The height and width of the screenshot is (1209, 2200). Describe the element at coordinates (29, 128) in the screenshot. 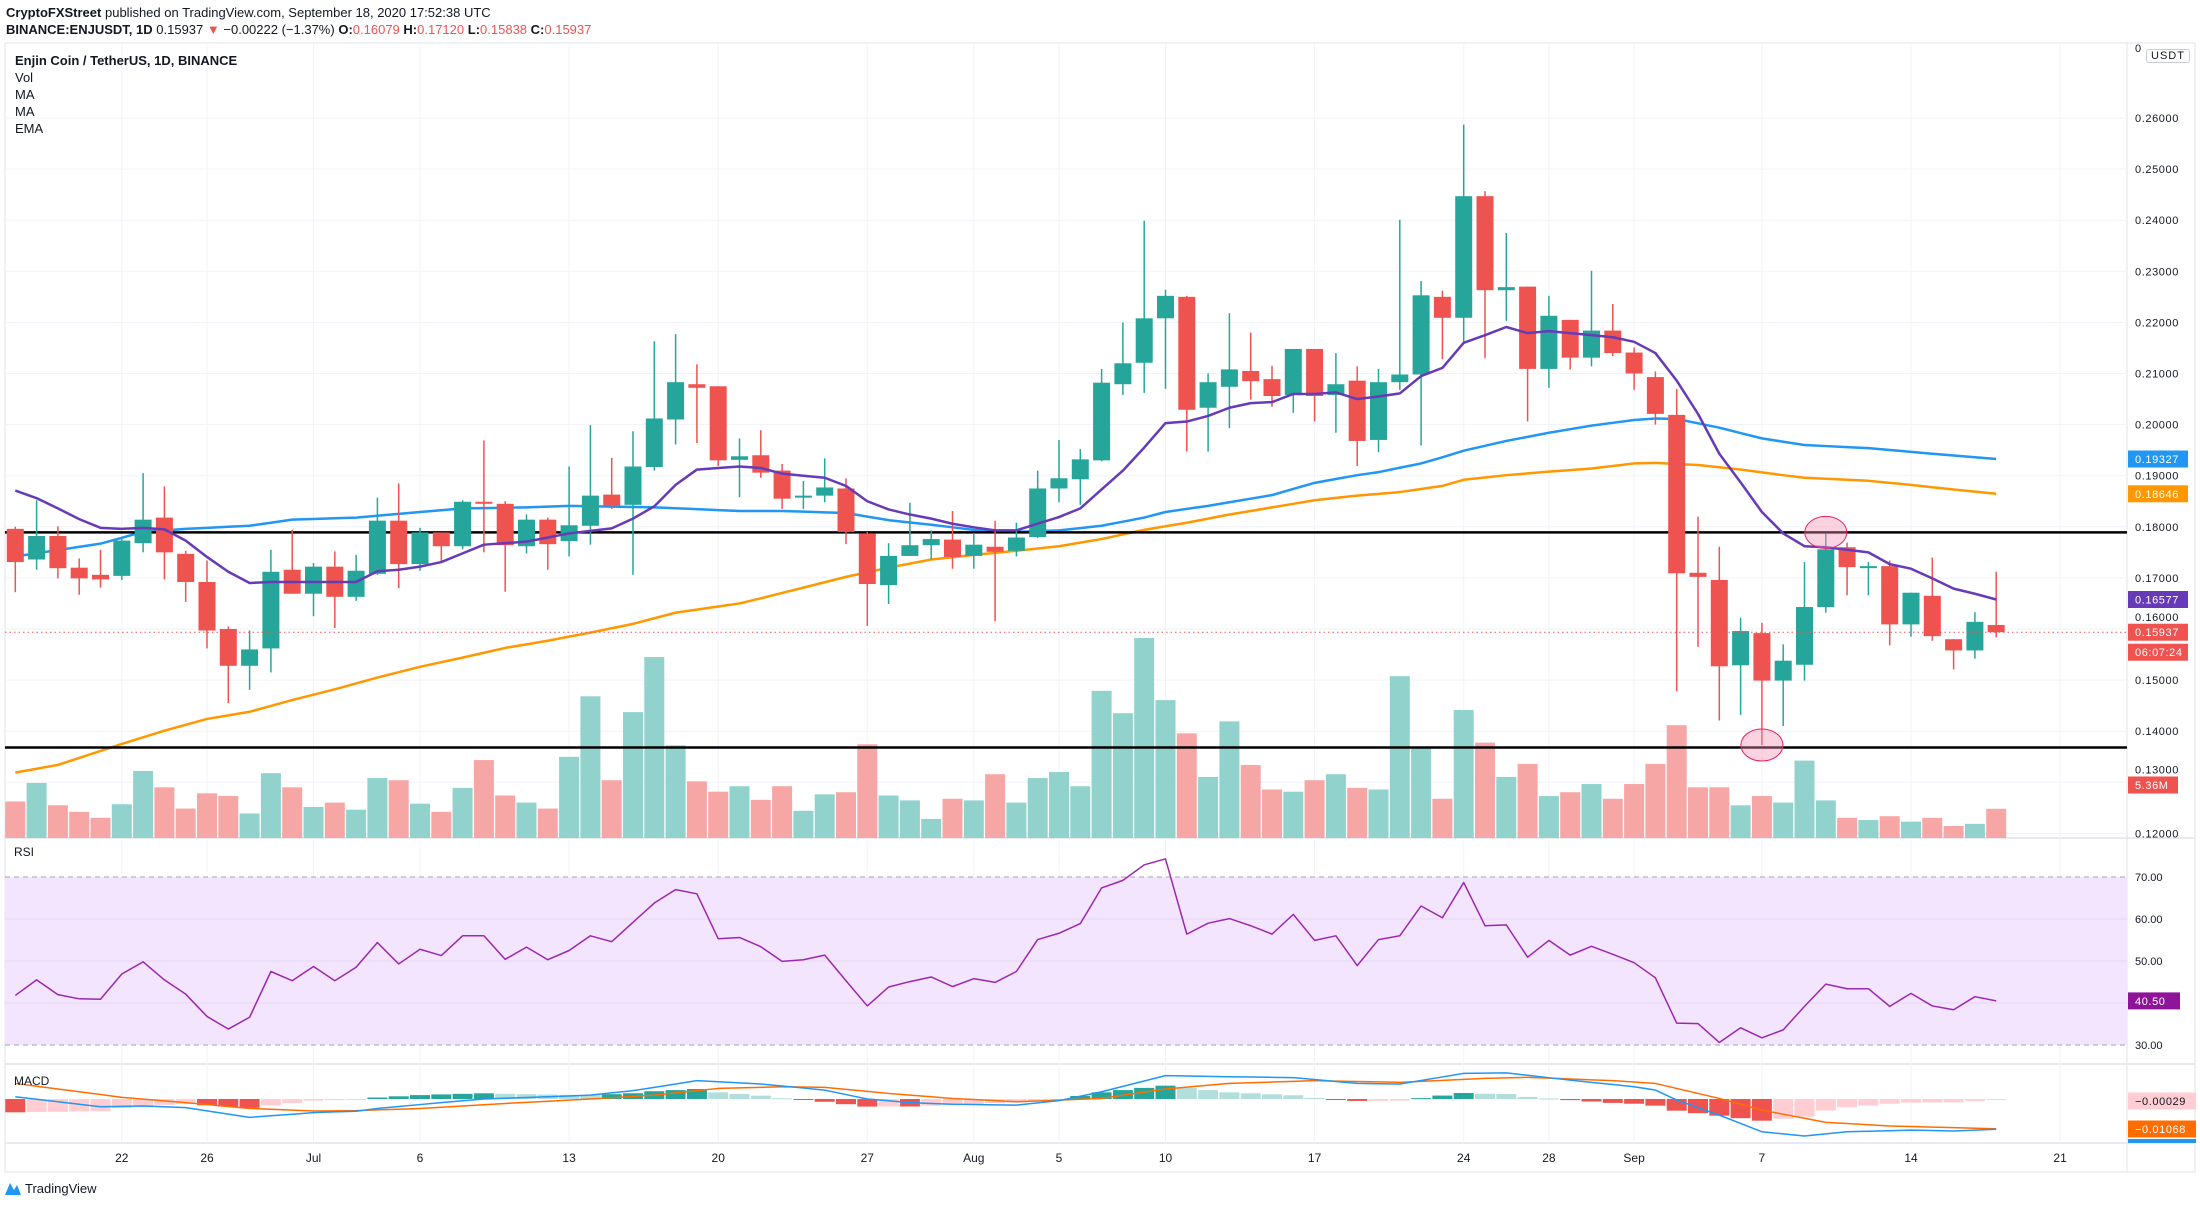

I see `legend-ema: EMA` at that location.